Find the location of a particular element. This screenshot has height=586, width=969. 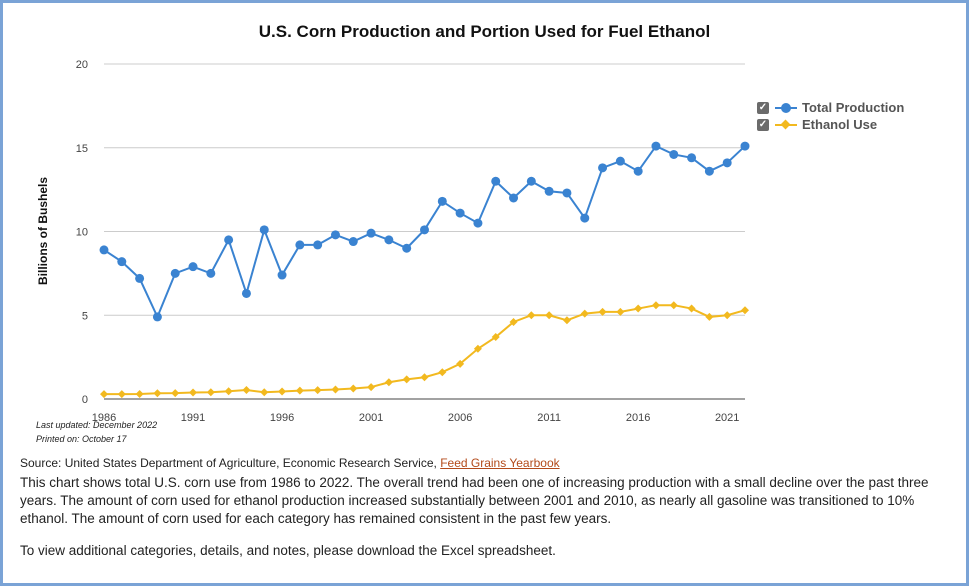

y-tick-label: 15 is located at coordinates (82, 149).